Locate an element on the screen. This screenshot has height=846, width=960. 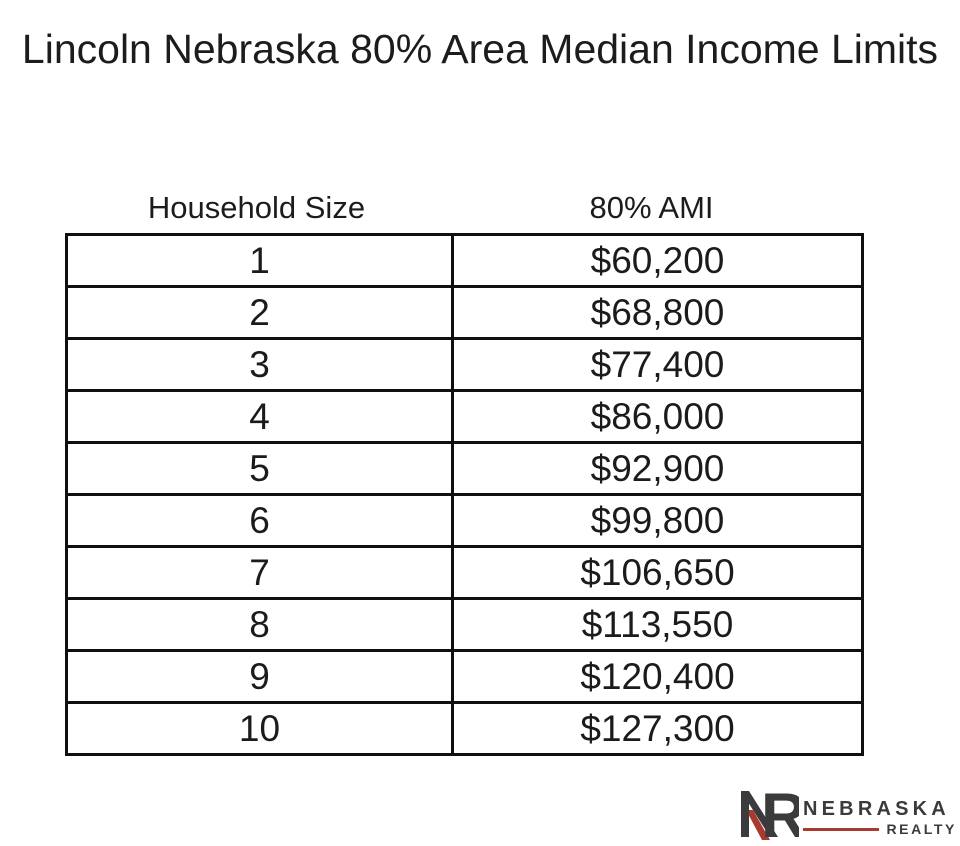
table-row: 8 $113,550 is located at coordinates (464, 624).